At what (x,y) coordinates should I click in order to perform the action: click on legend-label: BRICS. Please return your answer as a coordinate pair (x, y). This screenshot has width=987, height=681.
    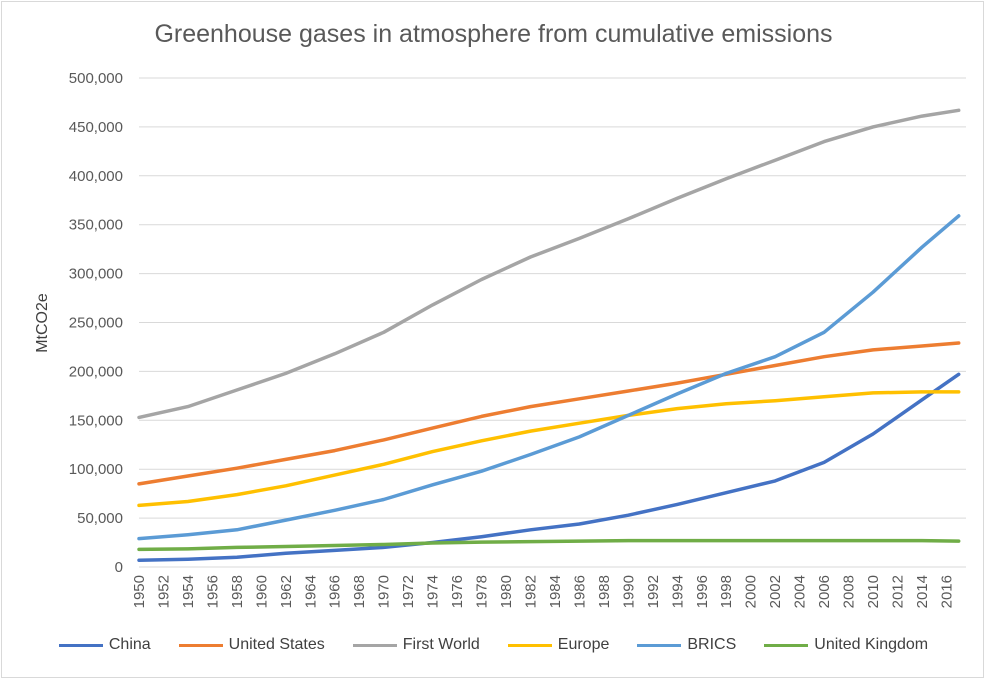
    Looking at the image, I should click on (712, 644).